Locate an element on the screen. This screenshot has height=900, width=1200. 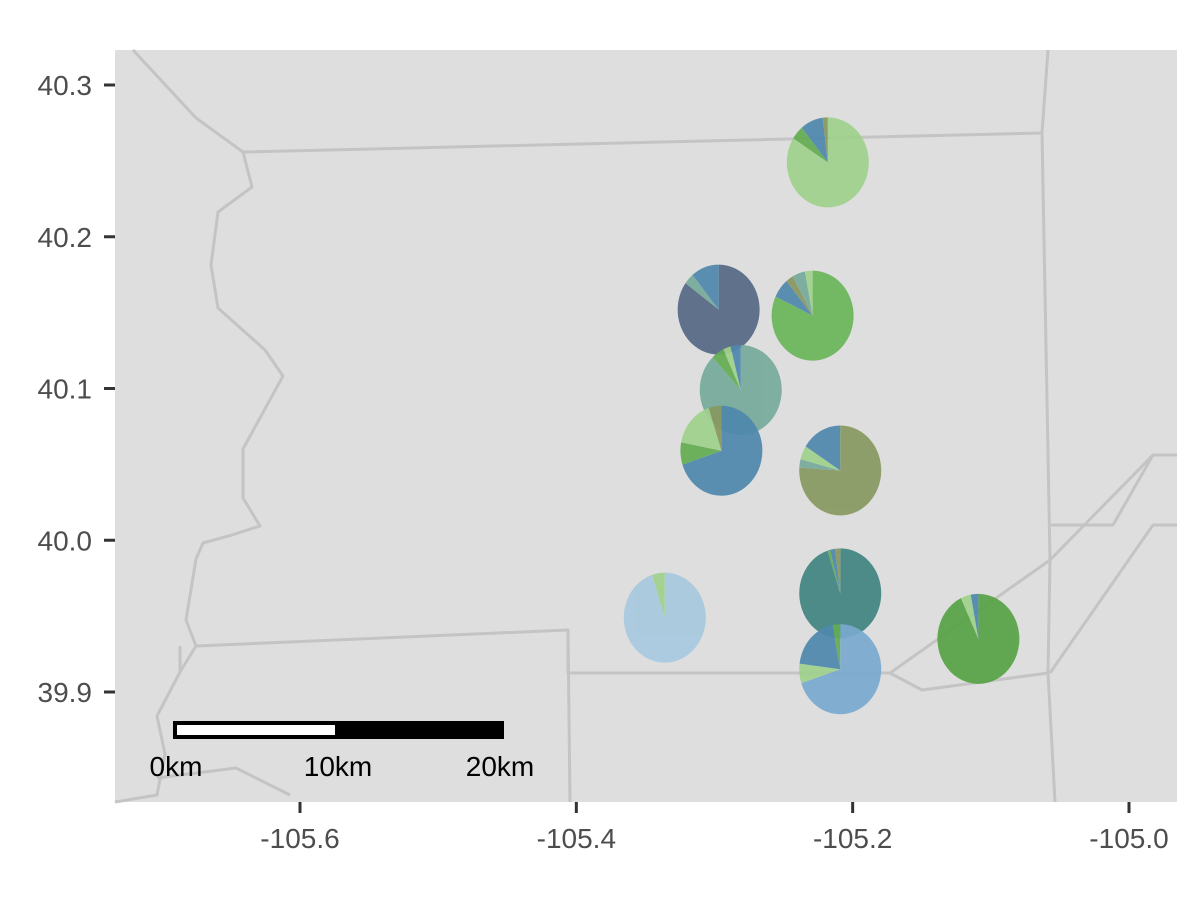
scale-bar-segment-black is located at coordinates (419, 730).